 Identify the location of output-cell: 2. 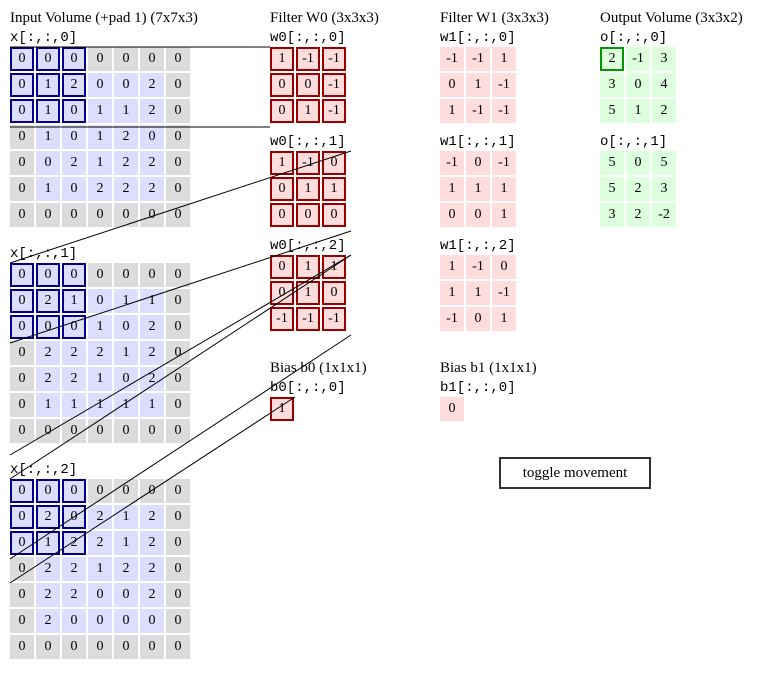
(638, 215).